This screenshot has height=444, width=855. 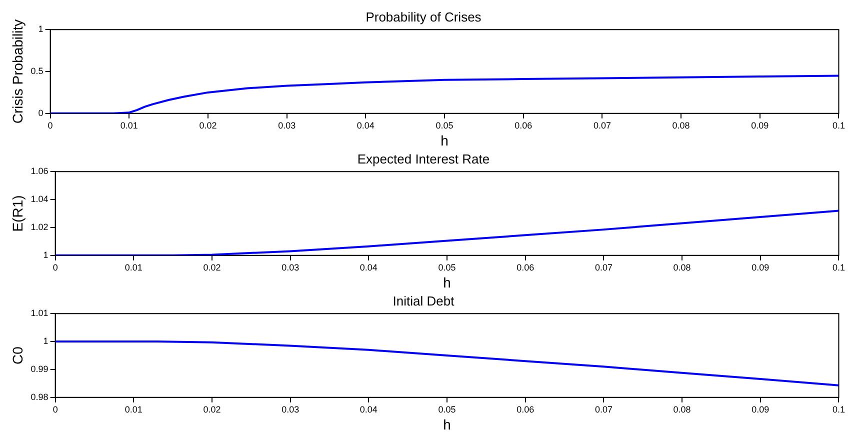 What do you see at coordinates (41, 113) in the screenshot?
I see `y-tick-label: 0` at bounding box center [41, 113].